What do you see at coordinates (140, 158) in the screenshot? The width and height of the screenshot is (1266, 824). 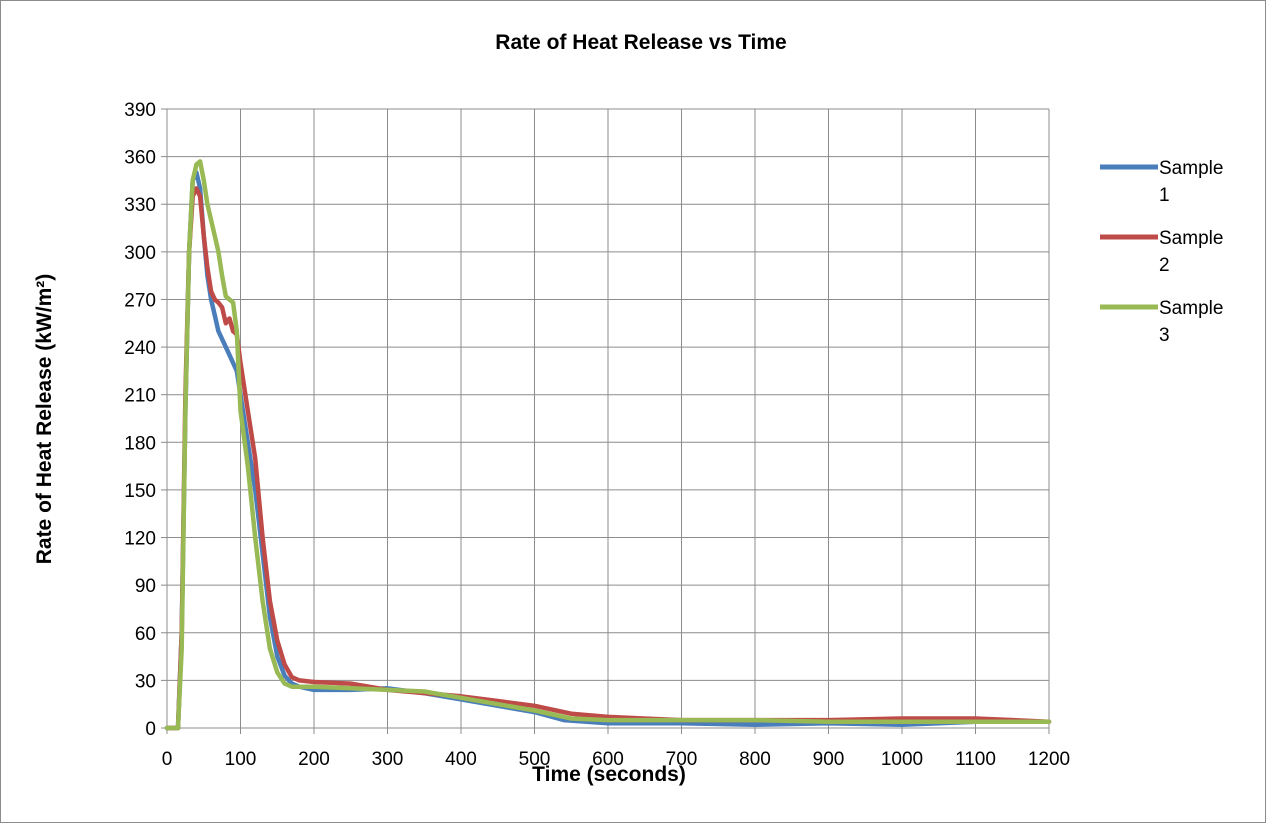 I see `y-tick-label: 360` at bounding box center [140, 158].